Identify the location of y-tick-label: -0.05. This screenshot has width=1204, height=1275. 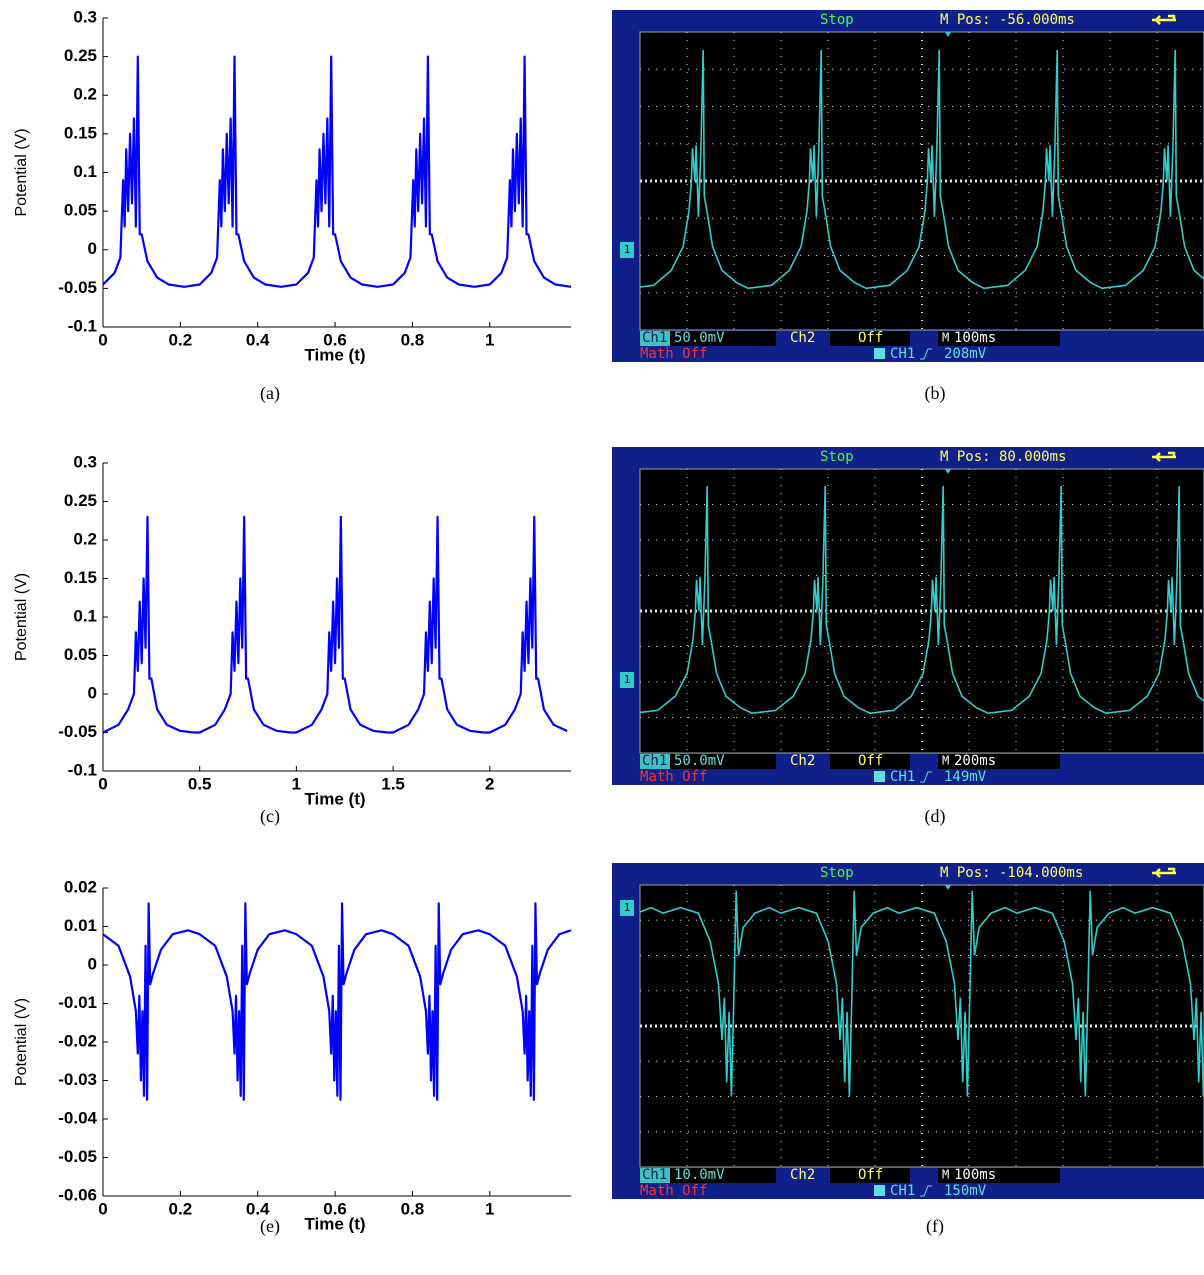
(77, 1156).